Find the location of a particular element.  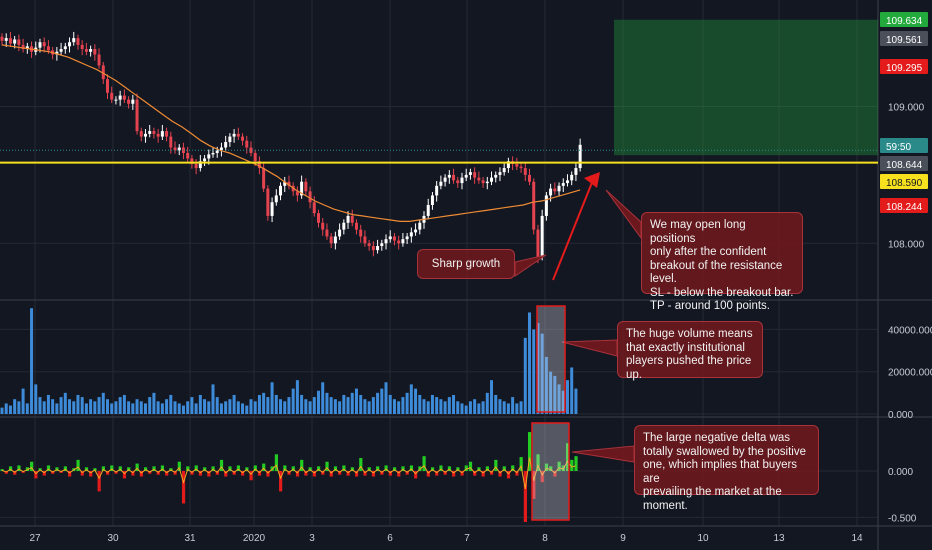

time-axis-tick-1: 30 is located at coordinates (113, 538).